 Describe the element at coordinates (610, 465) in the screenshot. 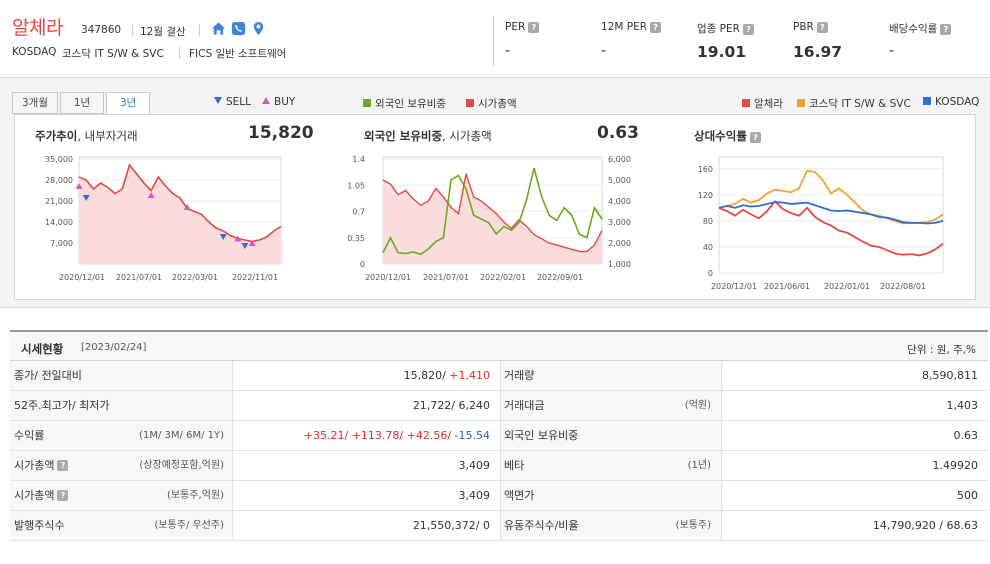

I see `row-label-cell: 베타 (1년)` at that location.